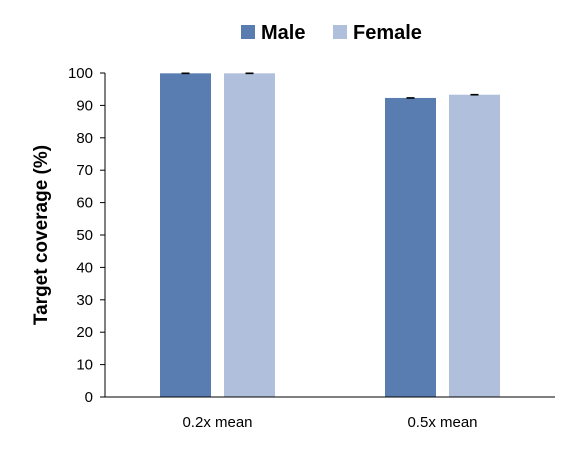 The image size is (578, 451). What do you see at coordinates (84, 300) in the screenshot?
I see `y-tick-label: 30` at bounding box center [84, 300].